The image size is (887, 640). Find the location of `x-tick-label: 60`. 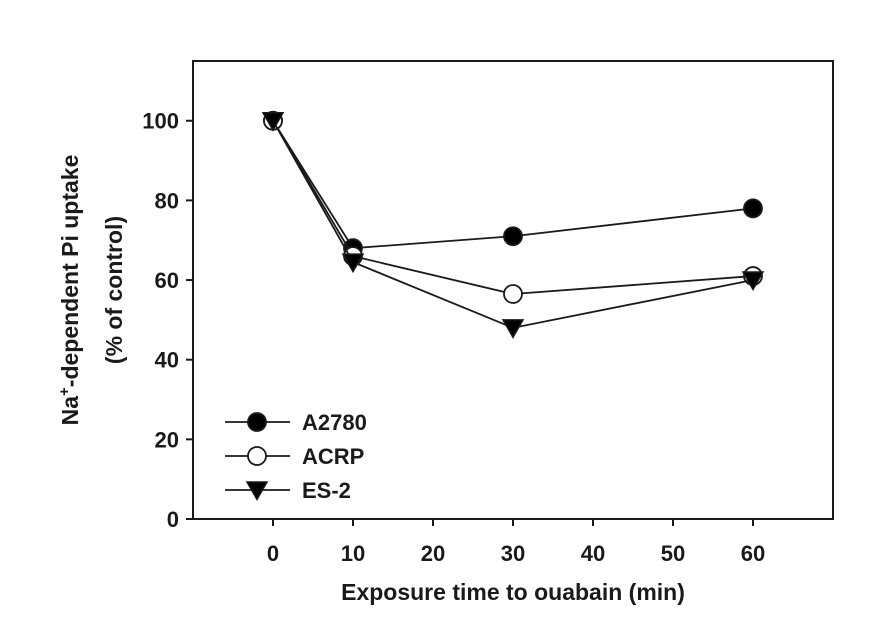

x-tick-label: 60 is located at coordinates (753, 553).